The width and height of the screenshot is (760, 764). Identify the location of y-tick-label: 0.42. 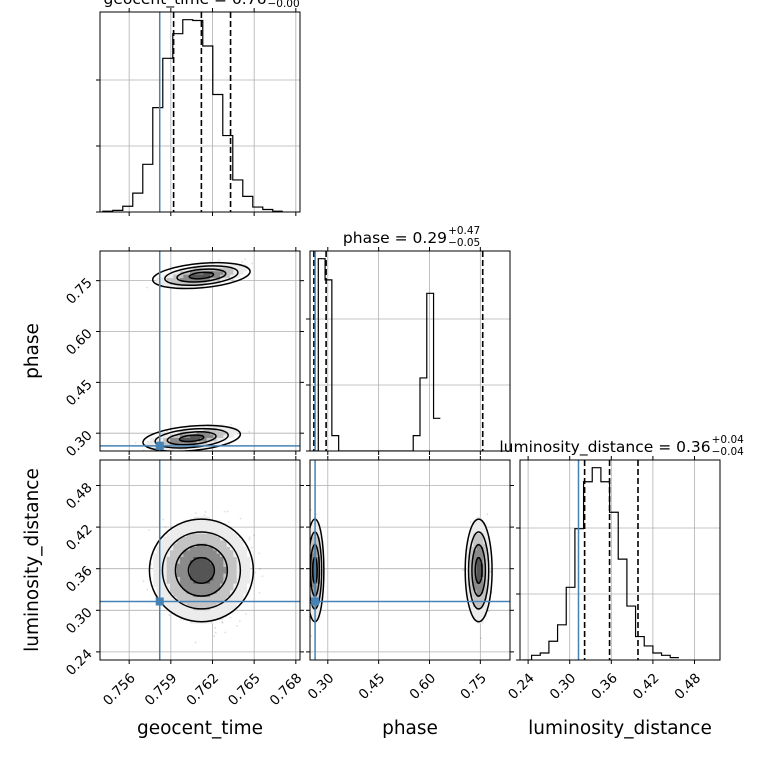
(79, 537).